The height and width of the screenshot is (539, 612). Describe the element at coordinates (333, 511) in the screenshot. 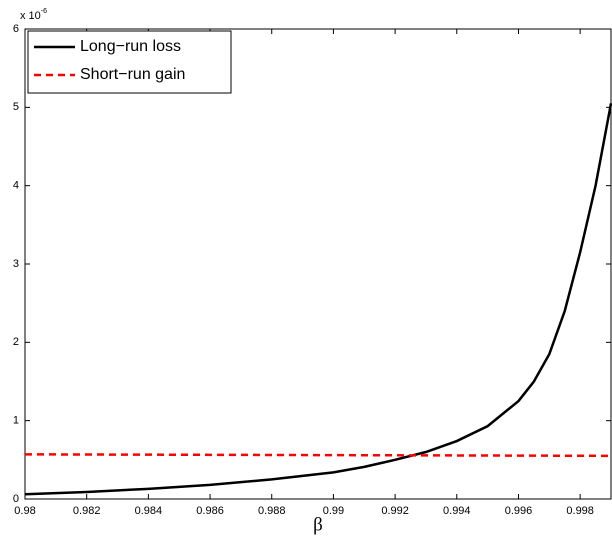

I see `x-tick-label: 0.99` at that location.